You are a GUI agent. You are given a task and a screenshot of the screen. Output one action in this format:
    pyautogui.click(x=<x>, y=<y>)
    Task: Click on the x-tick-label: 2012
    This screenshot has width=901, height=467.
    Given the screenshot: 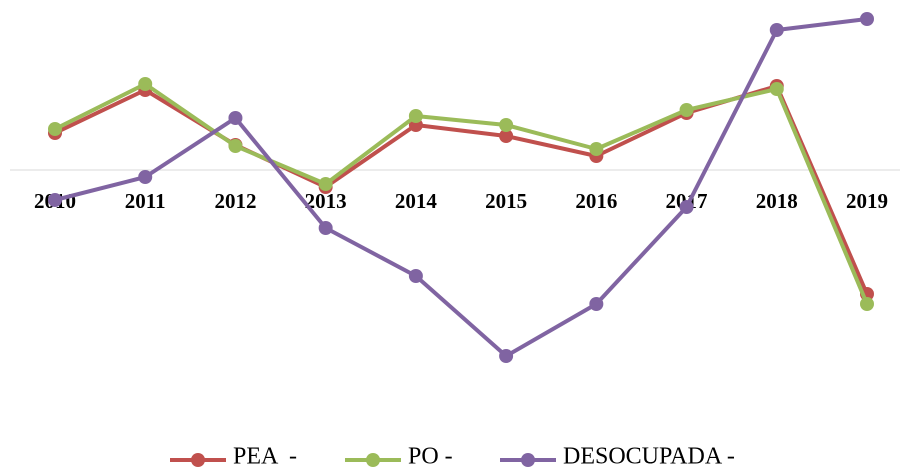 What is the action you would take?
    pyautogui.click(x=235, y=201)
    